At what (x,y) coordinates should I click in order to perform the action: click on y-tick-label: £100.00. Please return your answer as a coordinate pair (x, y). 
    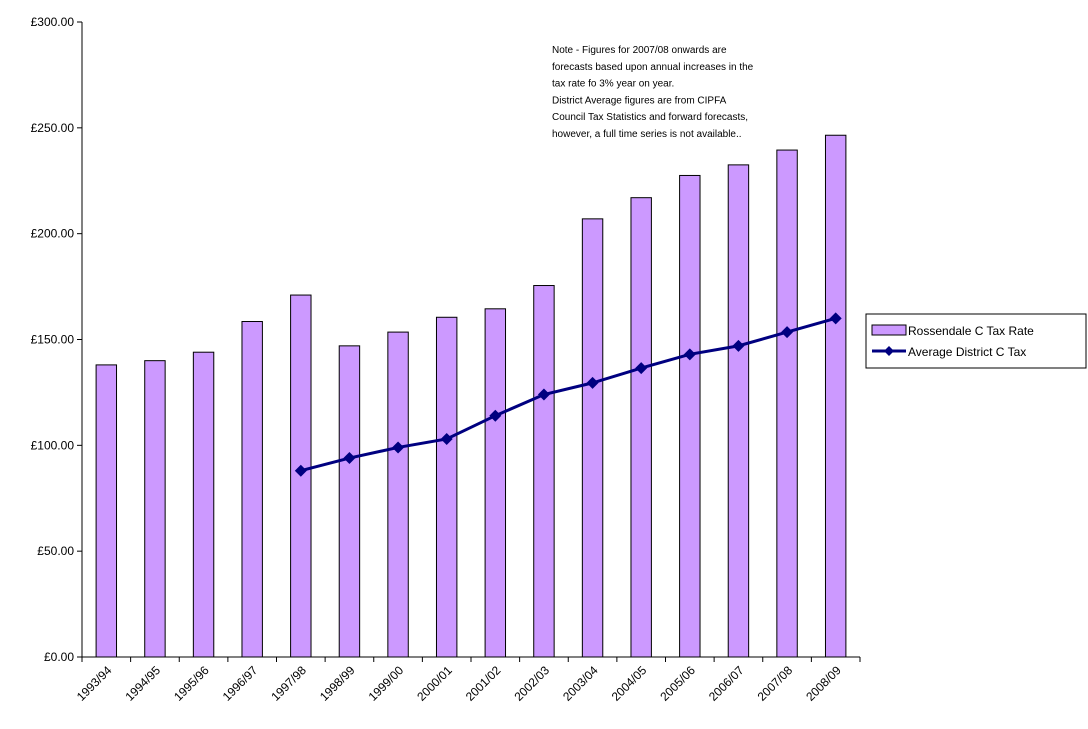
    Looking at the image, I should click on (53, 445).